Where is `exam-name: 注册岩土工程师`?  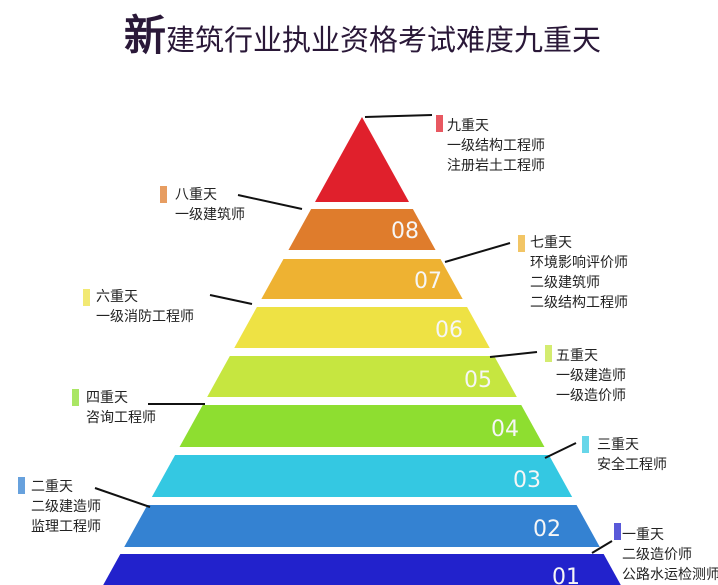
exam-name: 注册岩土工程师 is located at coordinates (496, 166).